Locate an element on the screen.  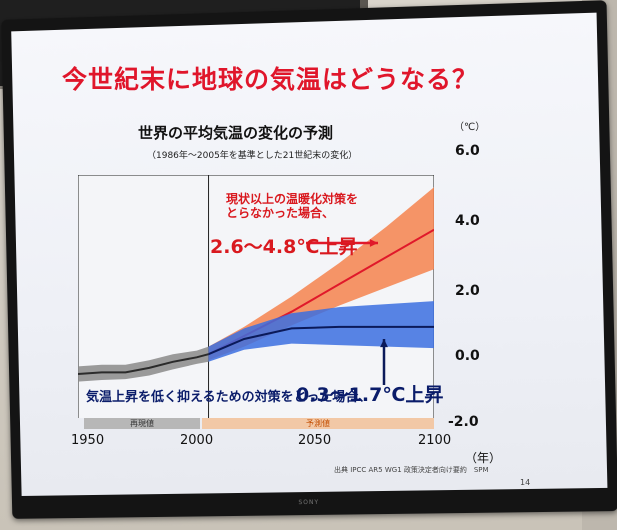
low-scenario-range: 0.3～1.7℃上昇 is located at coordinates (369, 393).